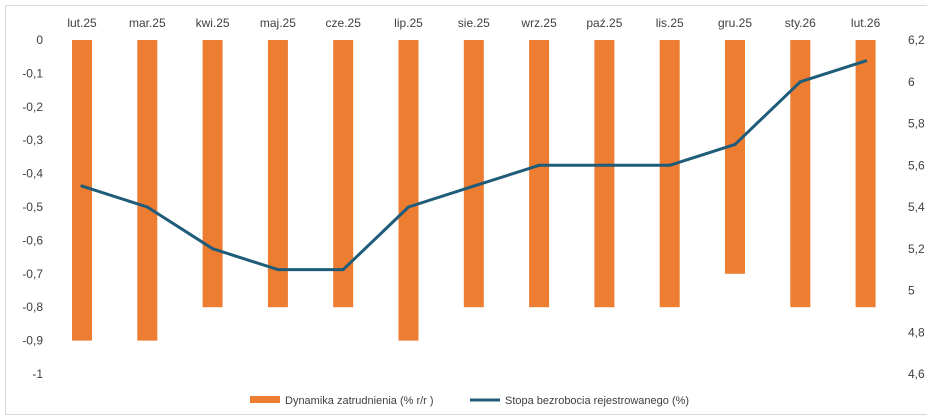  Describe the element at coordinates (32, 240) in the screenshot. I see `left-axis-tick-label: -0,6` at that location.